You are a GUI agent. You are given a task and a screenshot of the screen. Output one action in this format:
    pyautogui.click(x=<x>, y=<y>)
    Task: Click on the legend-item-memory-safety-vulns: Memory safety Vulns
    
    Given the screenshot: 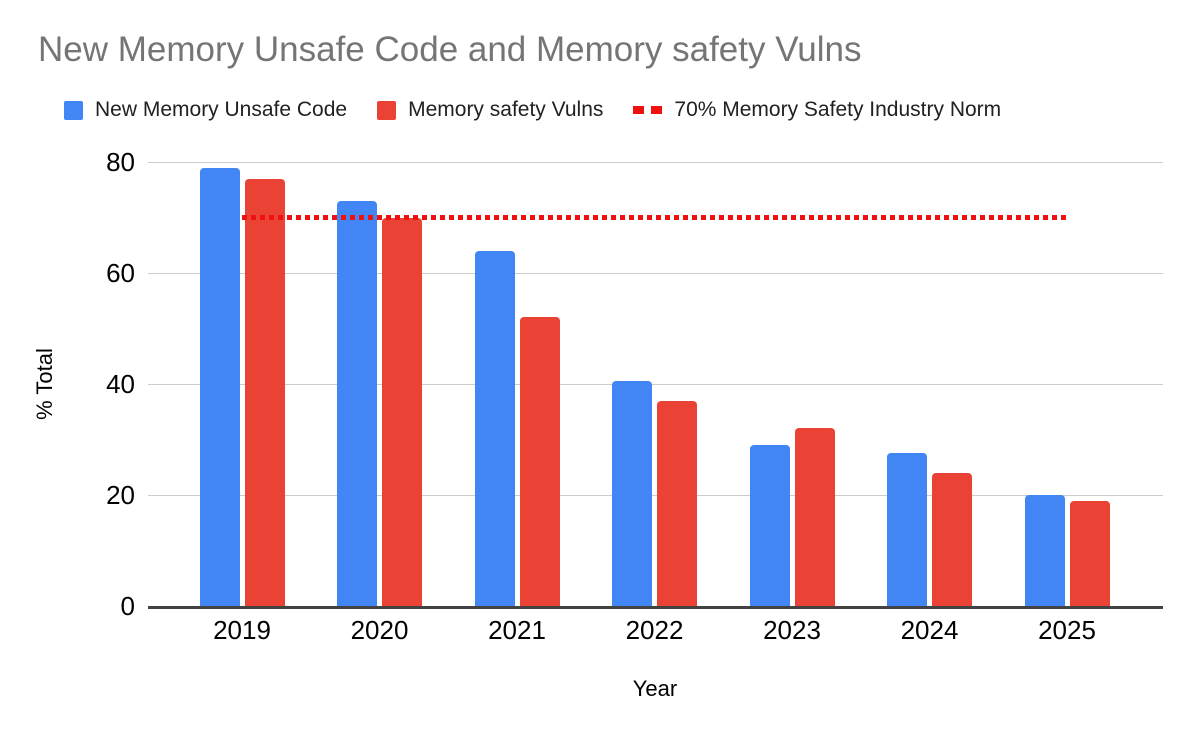 What is the action you would take?
    pyautogui.click(x=490, y=110)
    